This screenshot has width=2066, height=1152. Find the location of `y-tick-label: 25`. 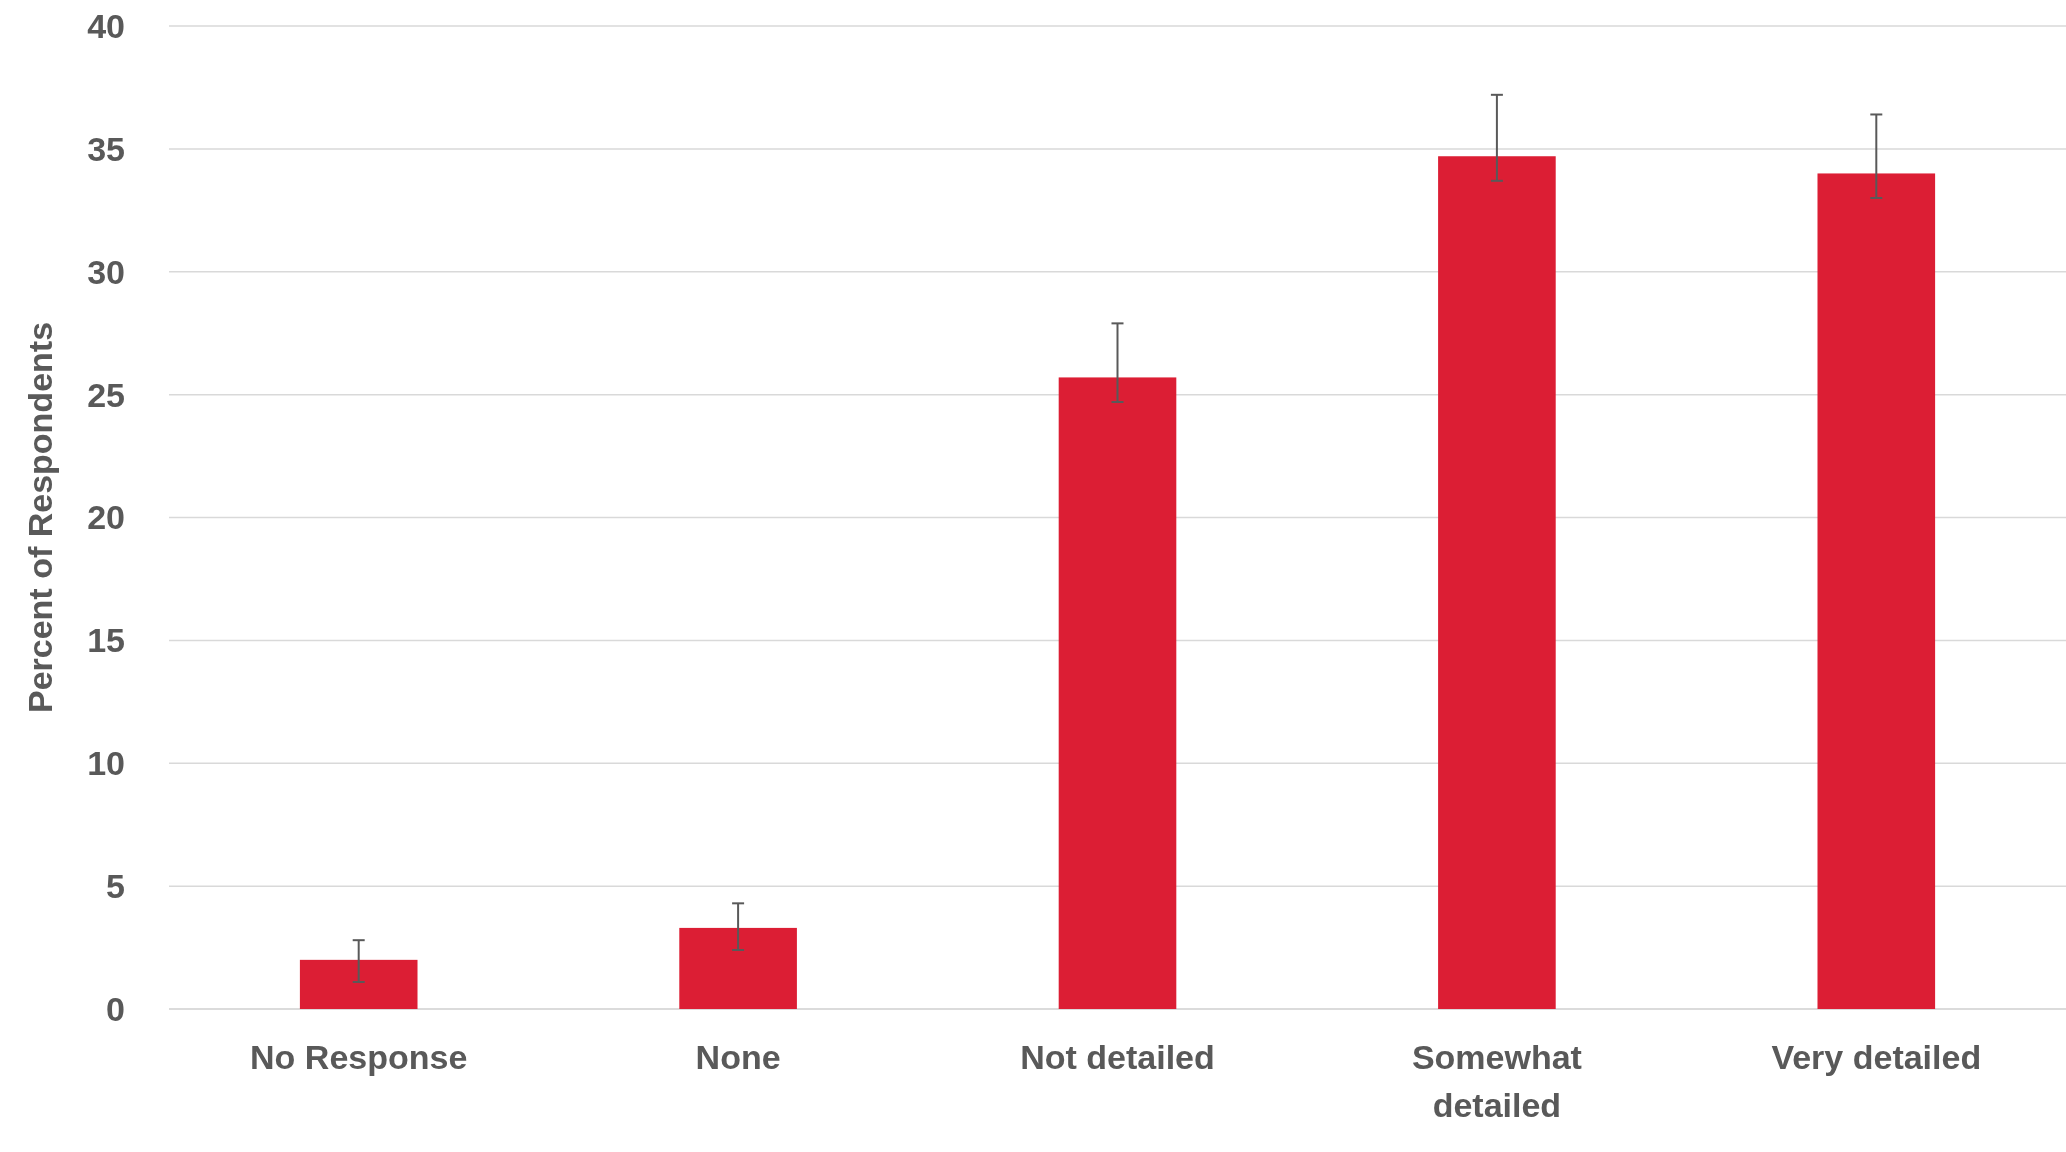

y-tick-label: 25 is located at coordinates (106, 394).